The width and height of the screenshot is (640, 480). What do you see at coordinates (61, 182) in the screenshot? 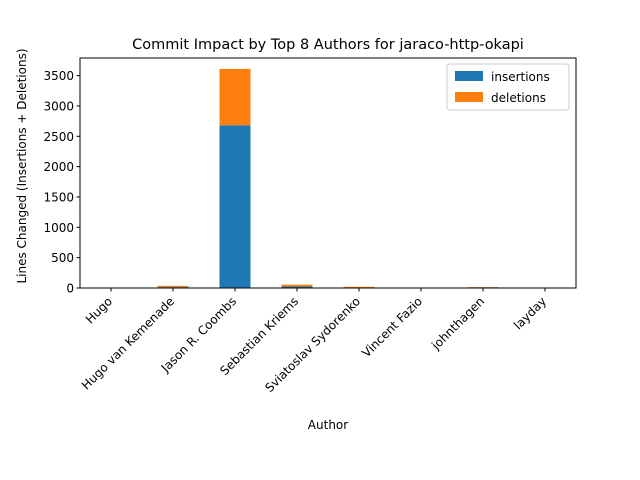
I see `y-axis: 0 500 1000 1500 2000 2500 3000 3500` at bounding box center [61, 182].